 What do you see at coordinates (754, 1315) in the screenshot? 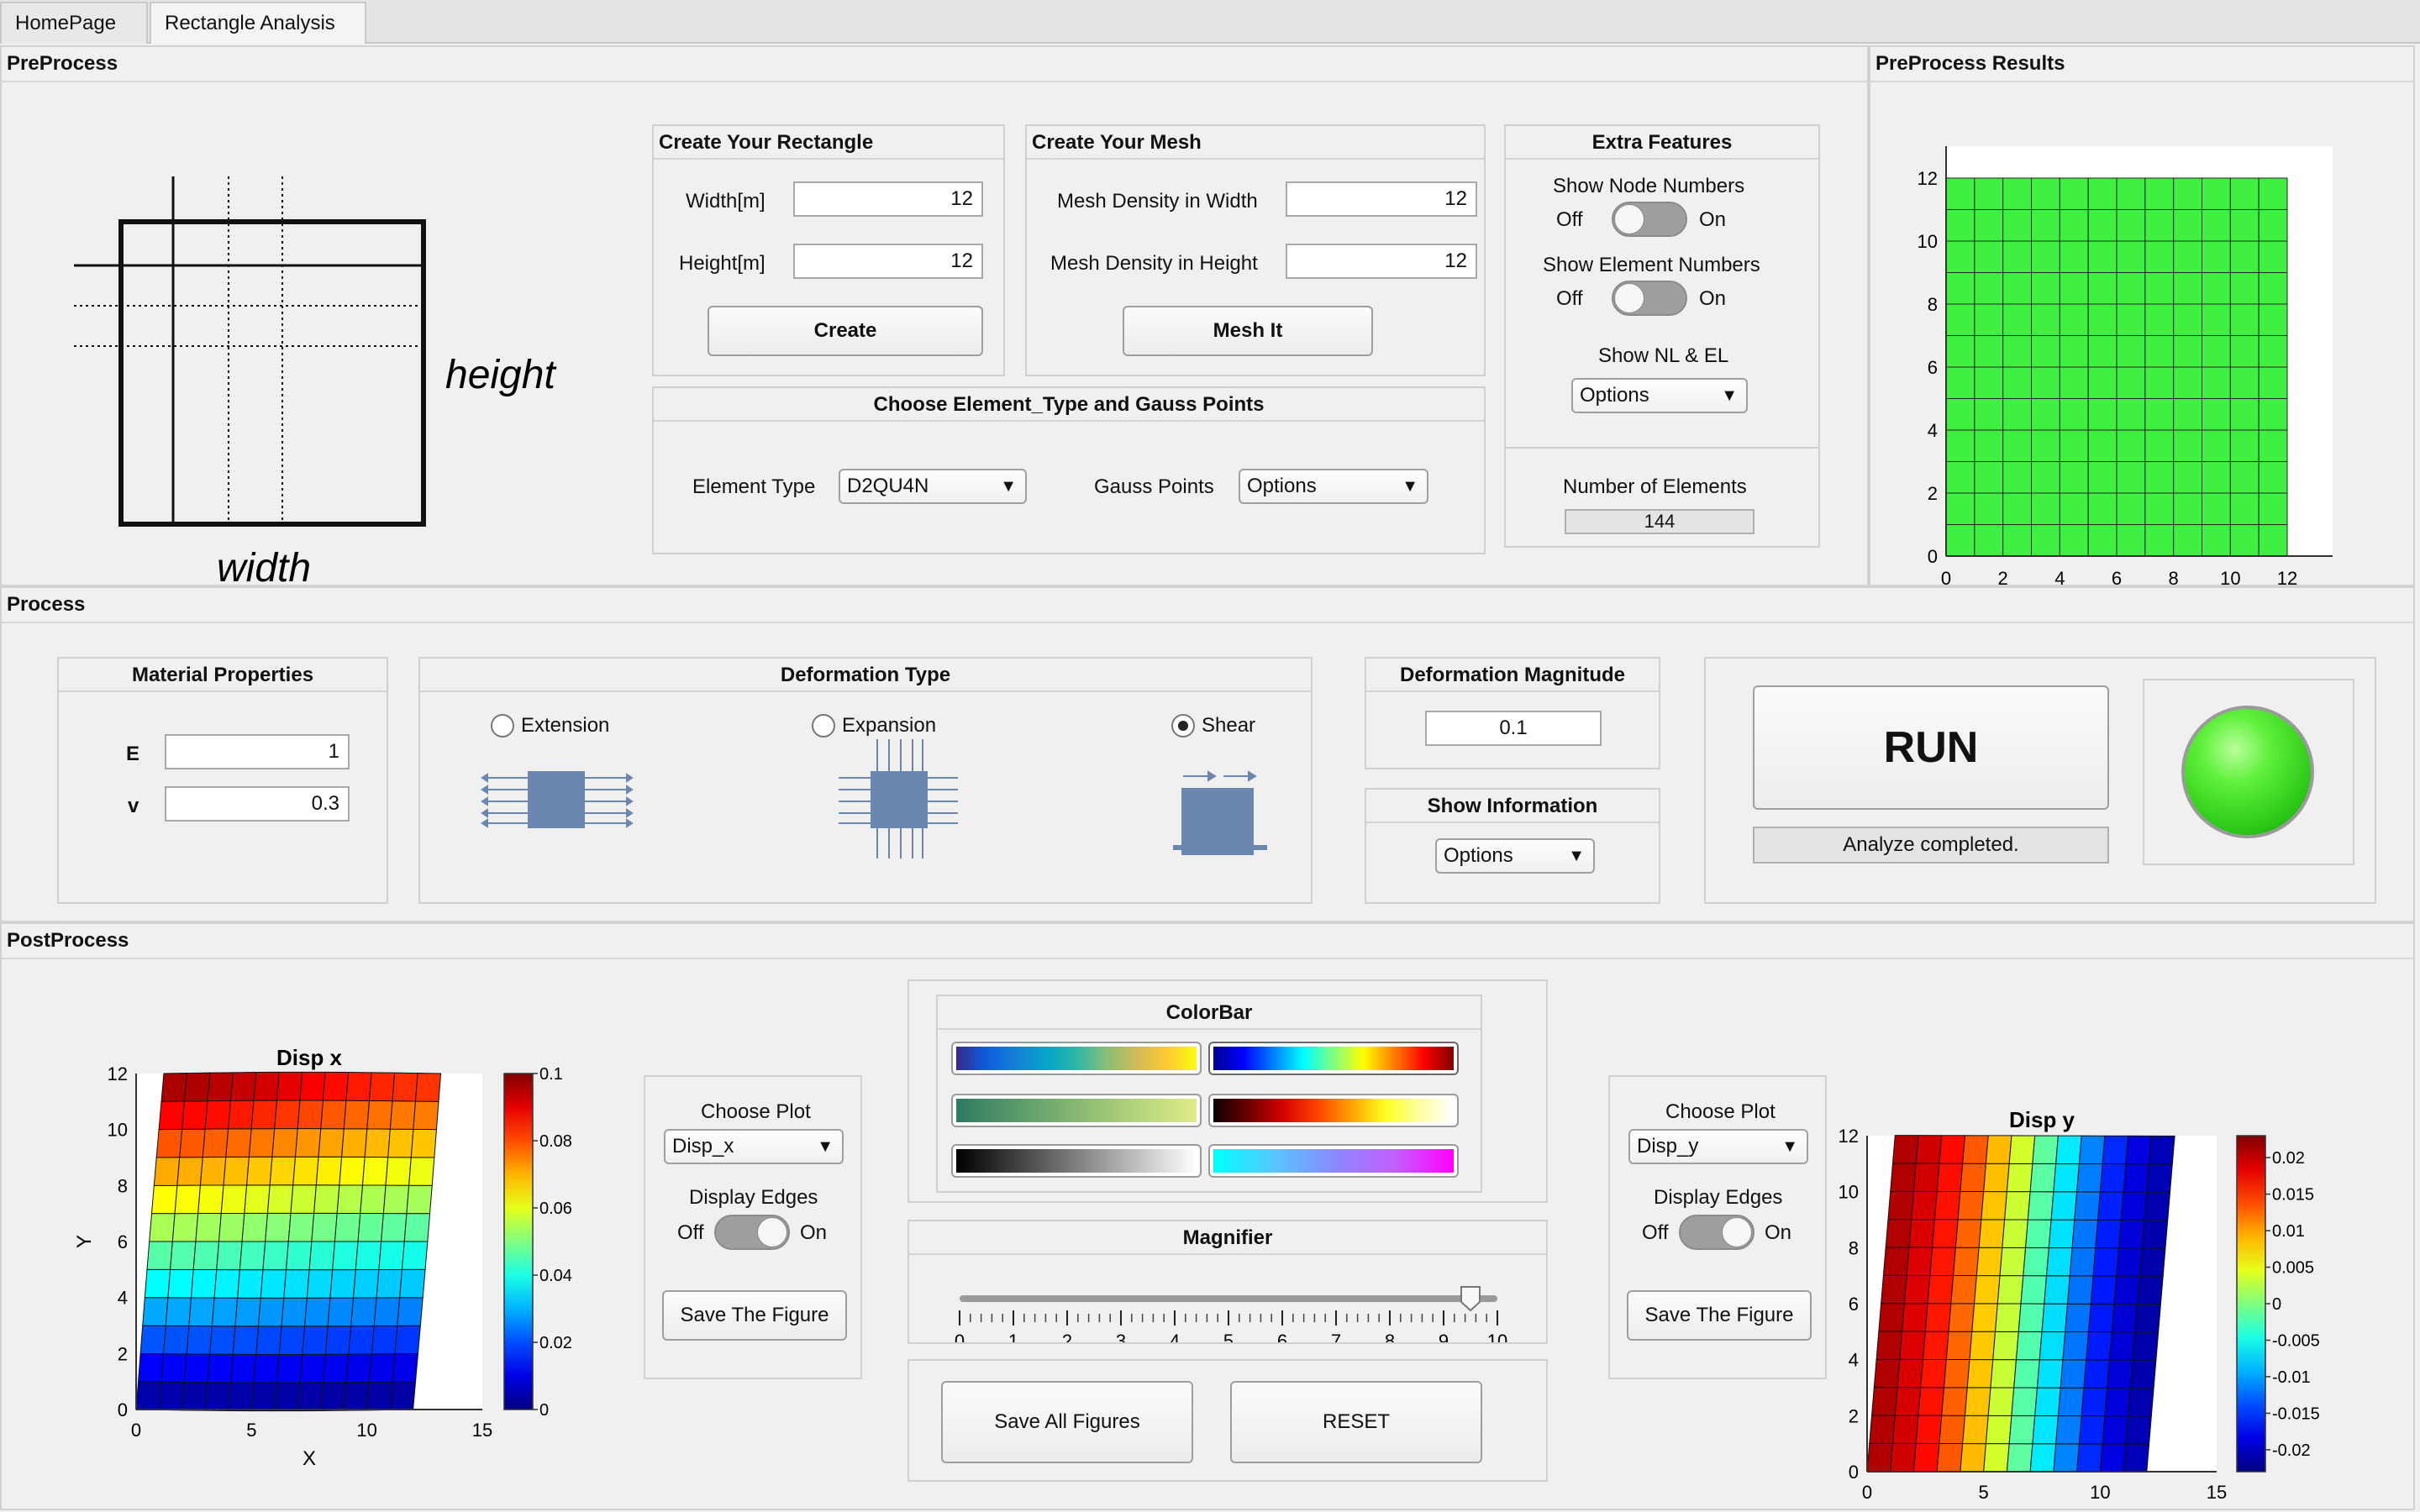
I see `save-figure-button-left: Save The Figure` at bounding box center [754, 1315].